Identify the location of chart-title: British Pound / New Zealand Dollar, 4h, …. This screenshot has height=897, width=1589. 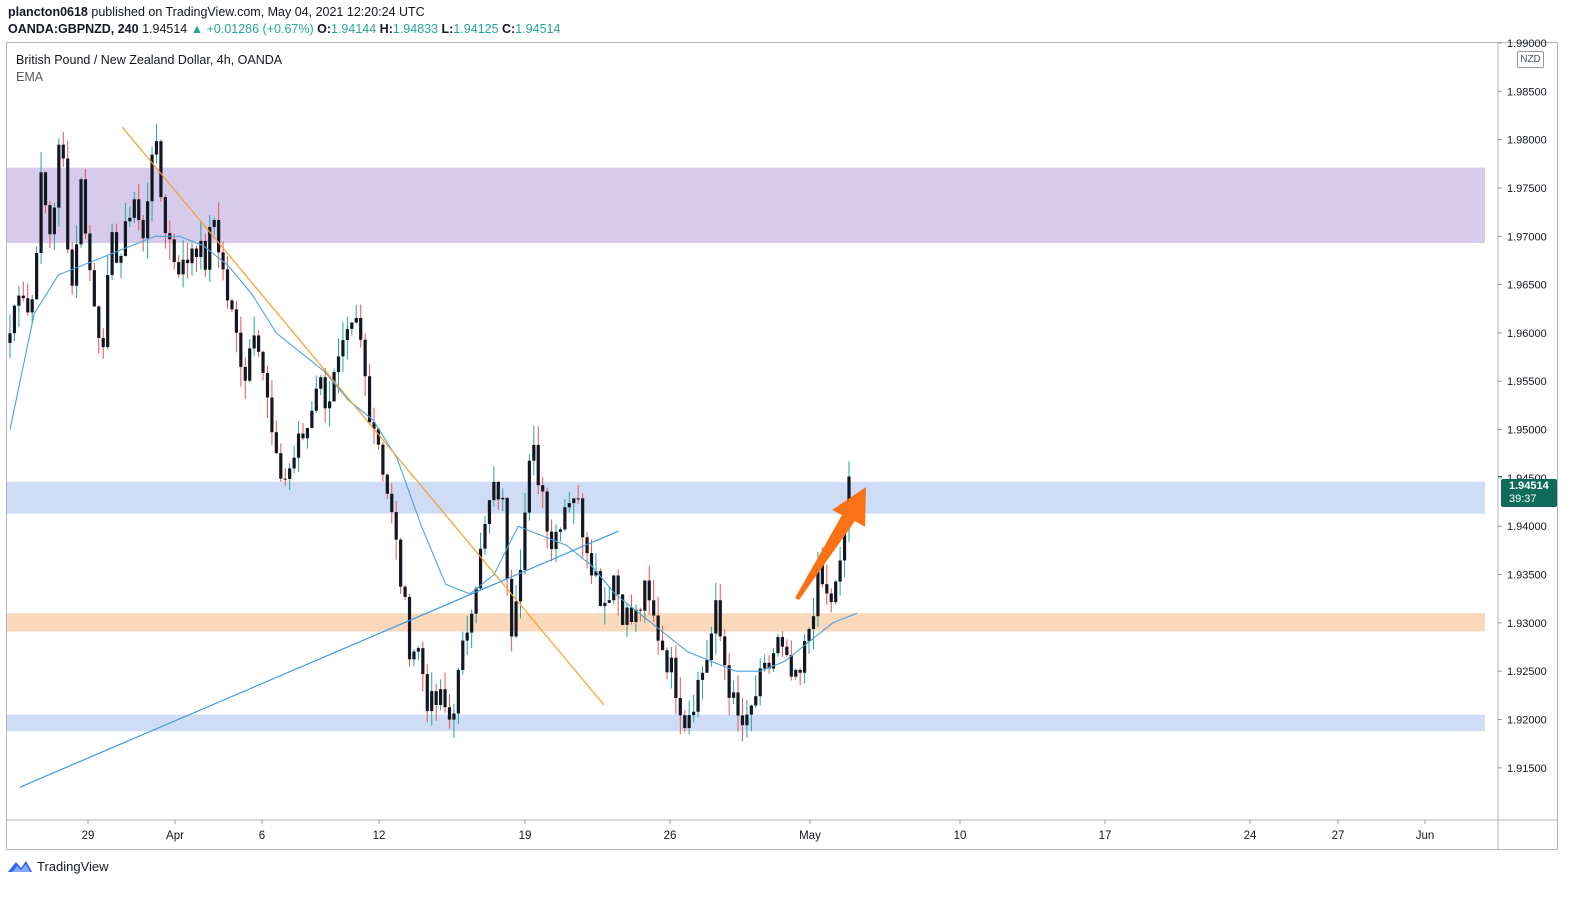
(149, 60).